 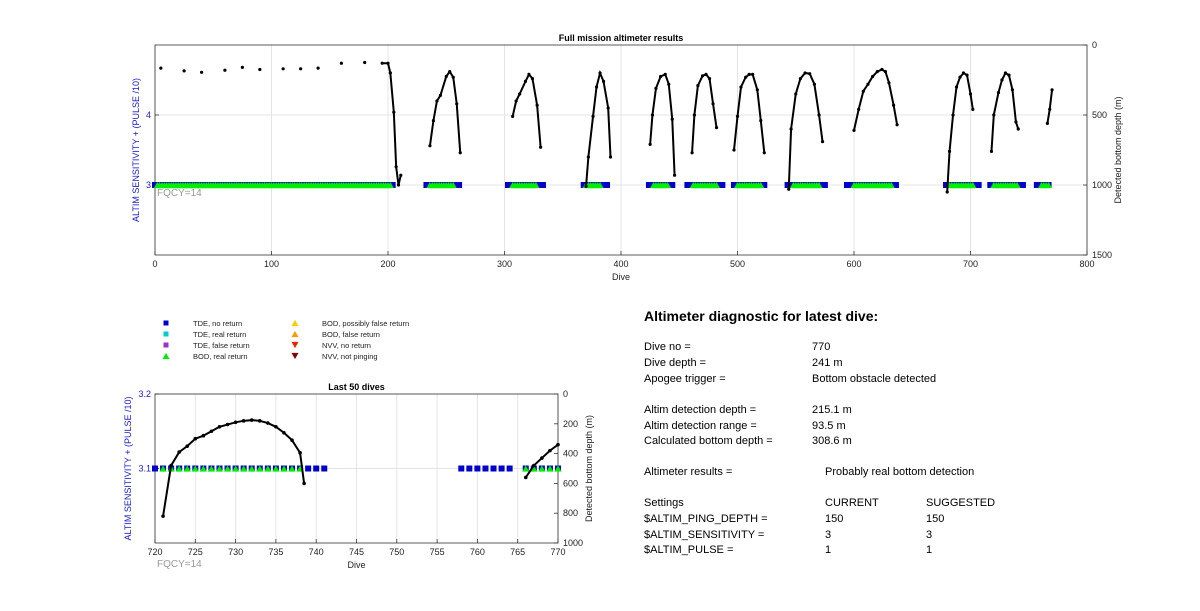 What do you see at coordinates (620, 264) in the screenshot?
I see `x-tick-label: 400` at bounding box center [620, 264].